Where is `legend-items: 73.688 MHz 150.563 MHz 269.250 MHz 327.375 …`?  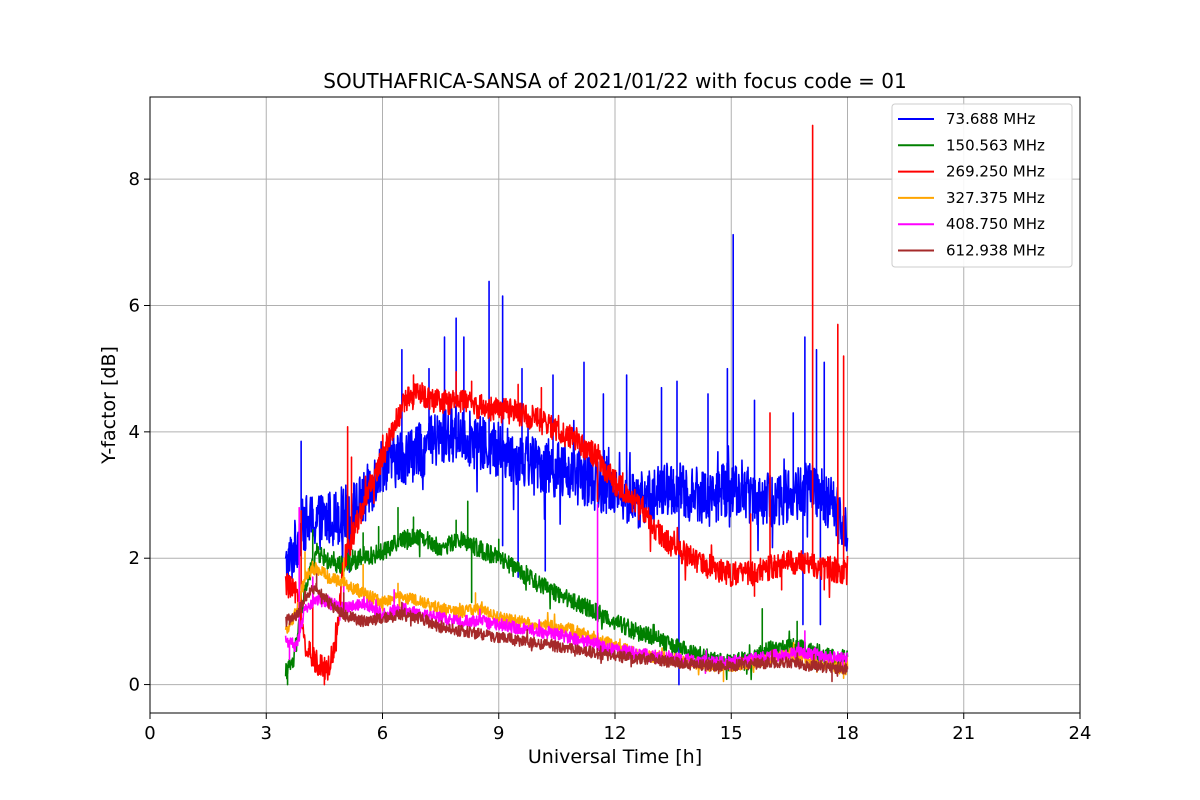 legend-items: 73.688 MHz 150.563 MHz 269.250 MHz 327.375 … is located at coordinates (971, 185).